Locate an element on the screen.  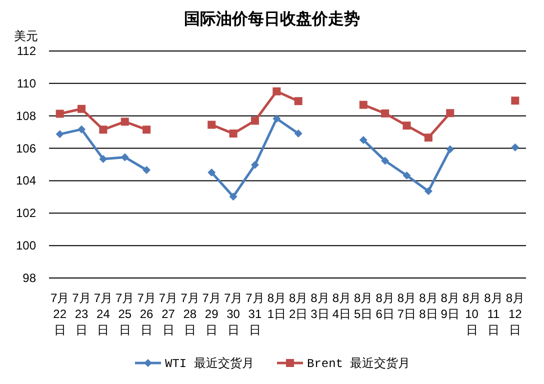
chart-title: 国际油价每日收盘价走势 is located at coordinates (272, 19).